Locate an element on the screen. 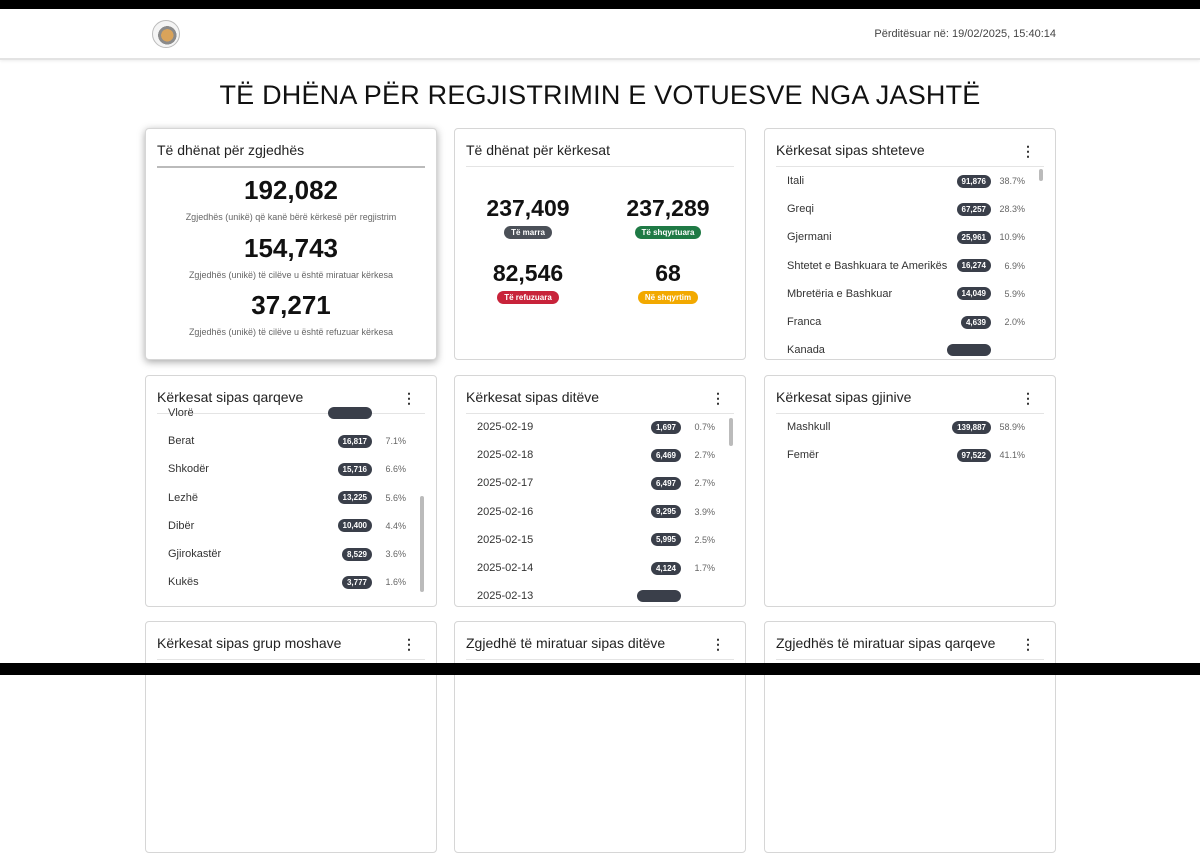  count-badge: 15,716 is located at coordinates (354, 469).